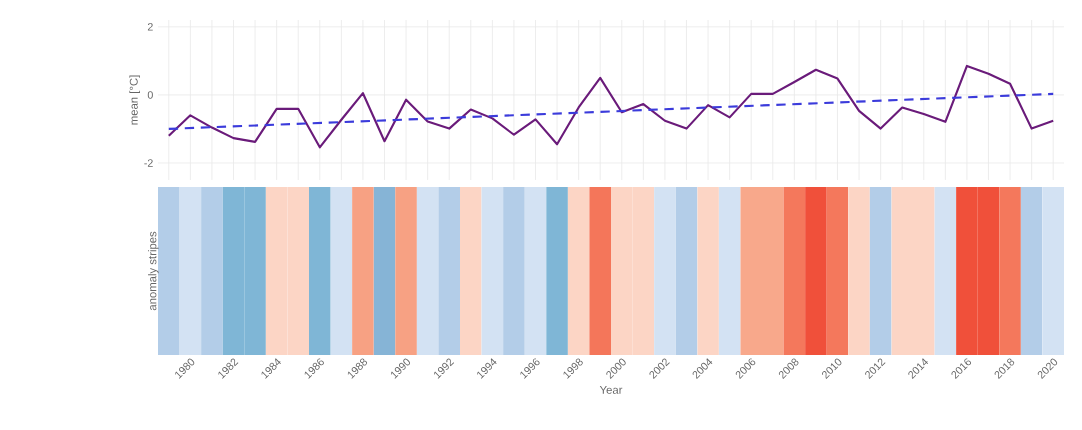  I want to click on y-axis-title: anomaly stripes, so click(153, 271).